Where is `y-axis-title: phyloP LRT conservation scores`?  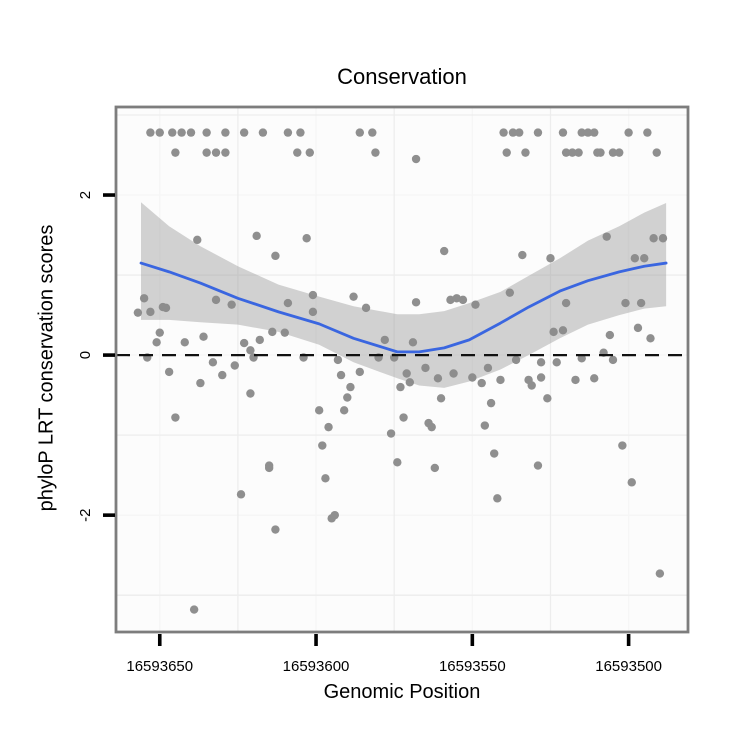
y-axis-title: phyloP LRT conservation scores is located at coordinates (46, 368).